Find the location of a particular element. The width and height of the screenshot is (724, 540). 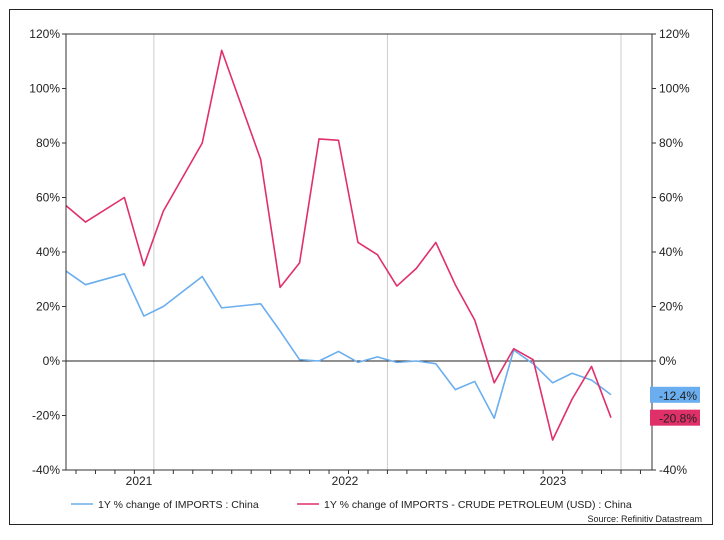

y-tick-label-left: 40% is located at coordinates (48, 252).